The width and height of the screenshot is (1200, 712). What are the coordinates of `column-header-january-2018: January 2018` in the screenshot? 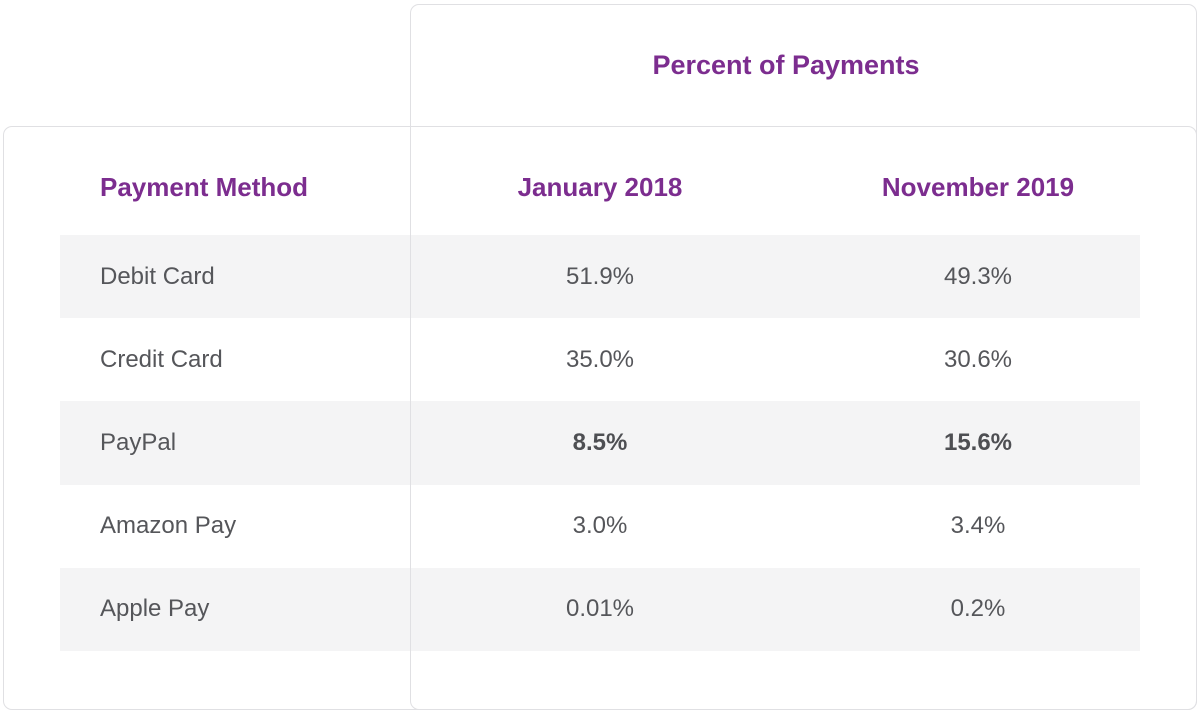 It's located at (600, 187).